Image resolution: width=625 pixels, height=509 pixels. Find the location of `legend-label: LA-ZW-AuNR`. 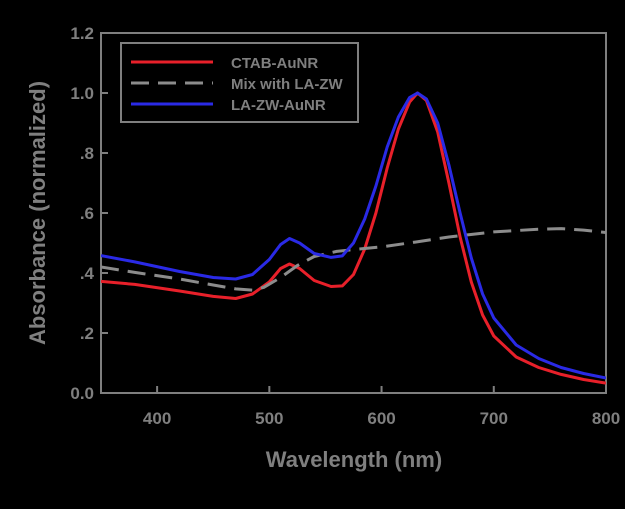

legend-label: LA-ZW-AuNR is located at coordinates (278, 105).